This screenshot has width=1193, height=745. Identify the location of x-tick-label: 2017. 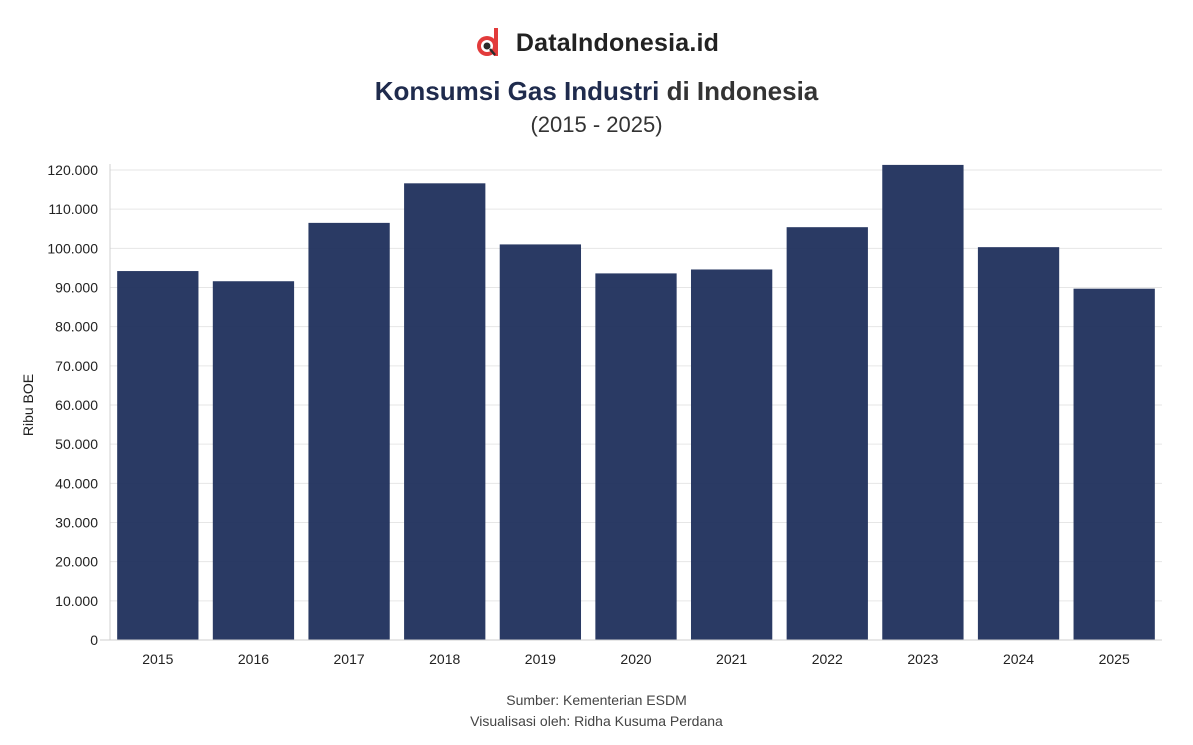
(349, 659).